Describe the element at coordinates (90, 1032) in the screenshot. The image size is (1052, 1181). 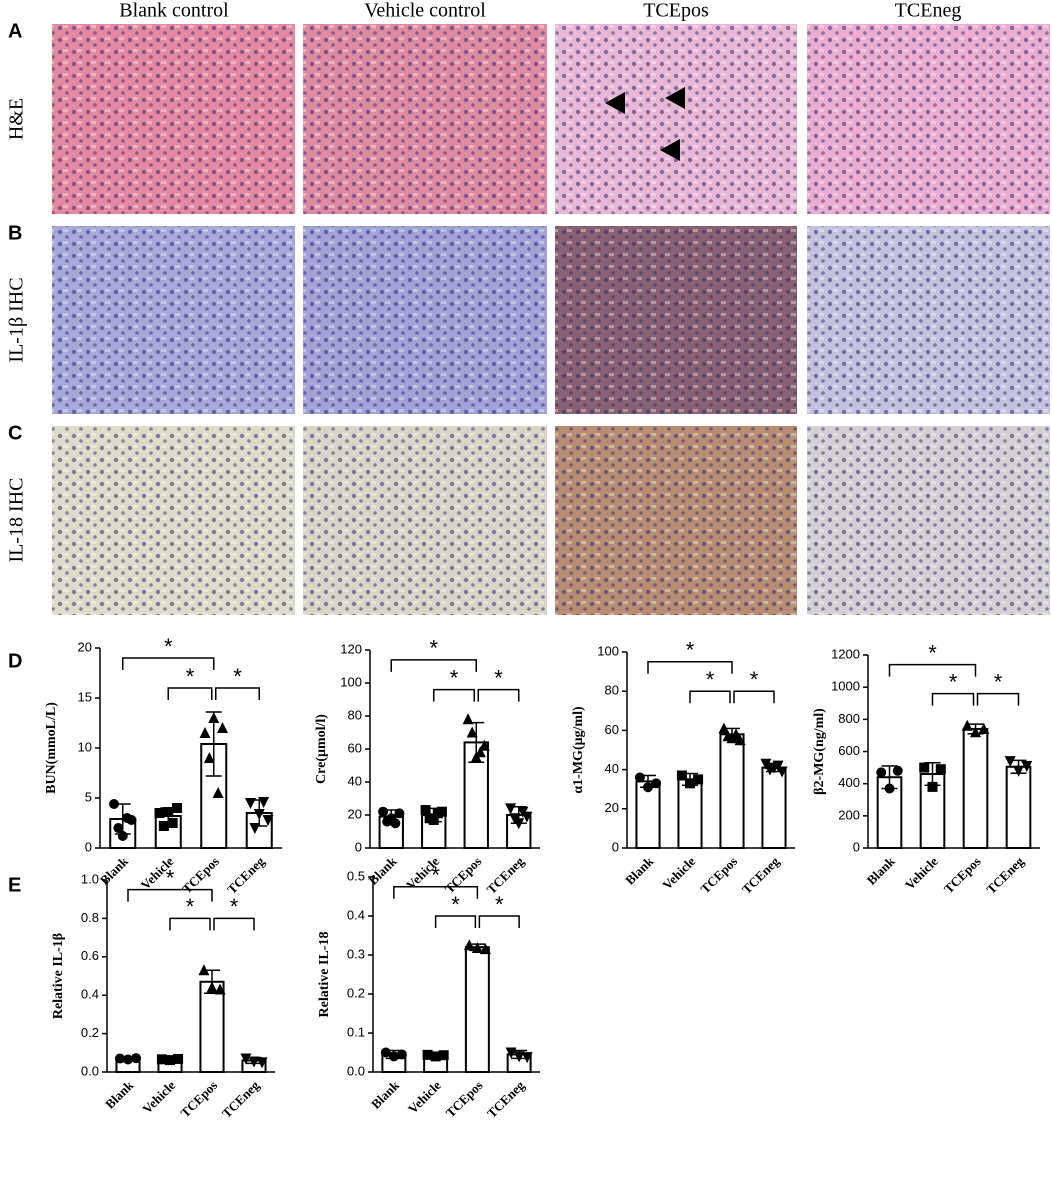
I see `y-tick-label: 0.2` at that location.